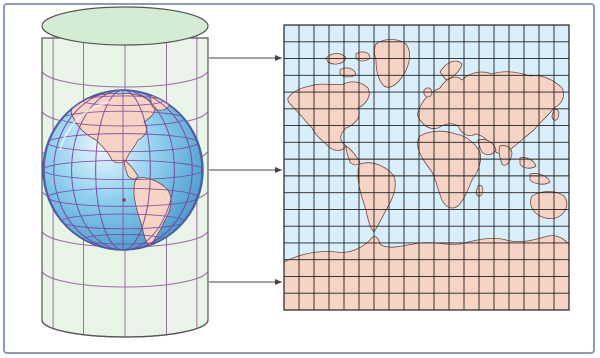 This screenshot has height=358, width=600. I want to click on map-land-antarctica, so click(426, 272).